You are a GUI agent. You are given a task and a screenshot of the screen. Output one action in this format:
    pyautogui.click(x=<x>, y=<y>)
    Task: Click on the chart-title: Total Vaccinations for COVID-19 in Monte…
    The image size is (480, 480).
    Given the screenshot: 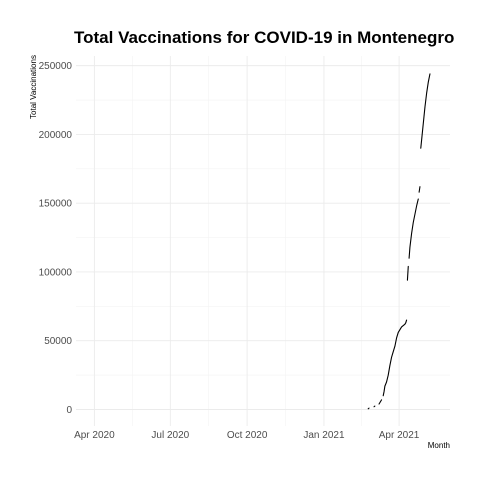 What is the action you would take?
    pyautogui.click(x=264, y=37)
    